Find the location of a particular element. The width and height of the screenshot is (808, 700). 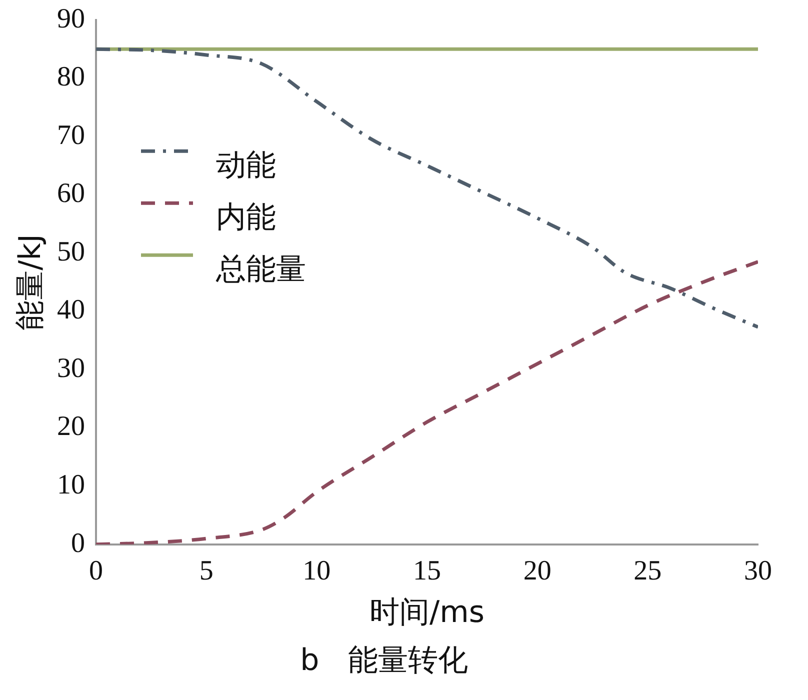

x-tick-label: 20 is located at coordinates (537, 571).